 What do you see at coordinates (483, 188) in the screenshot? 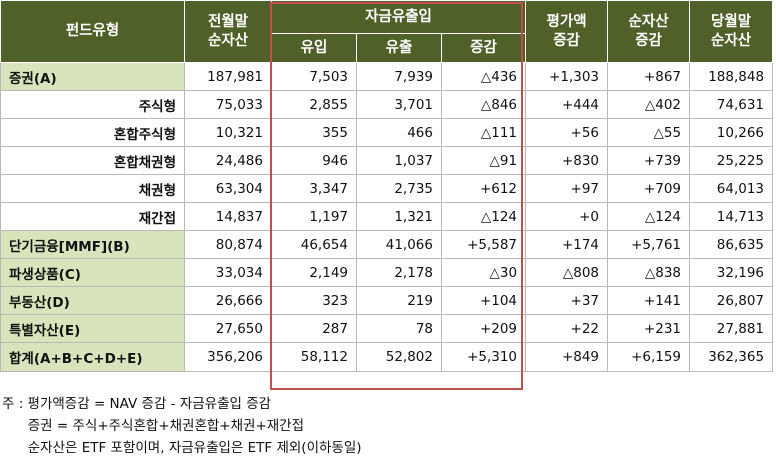
I see `cell-flow-change: +612` at bounding box center [483, 188].